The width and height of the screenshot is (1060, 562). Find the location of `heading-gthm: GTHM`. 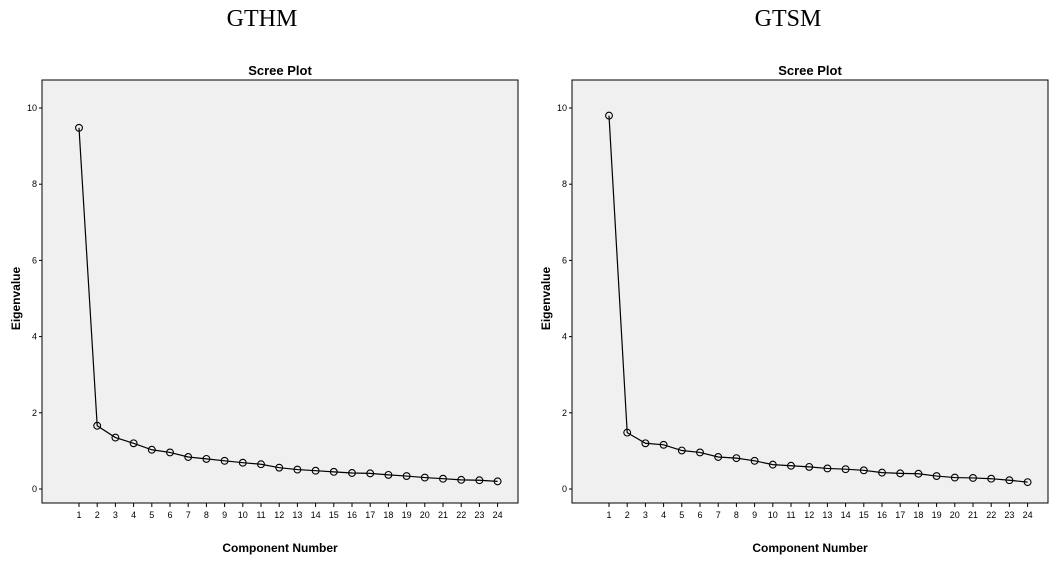

heading-gthm: GTHM is located at coordinates (262, 19).